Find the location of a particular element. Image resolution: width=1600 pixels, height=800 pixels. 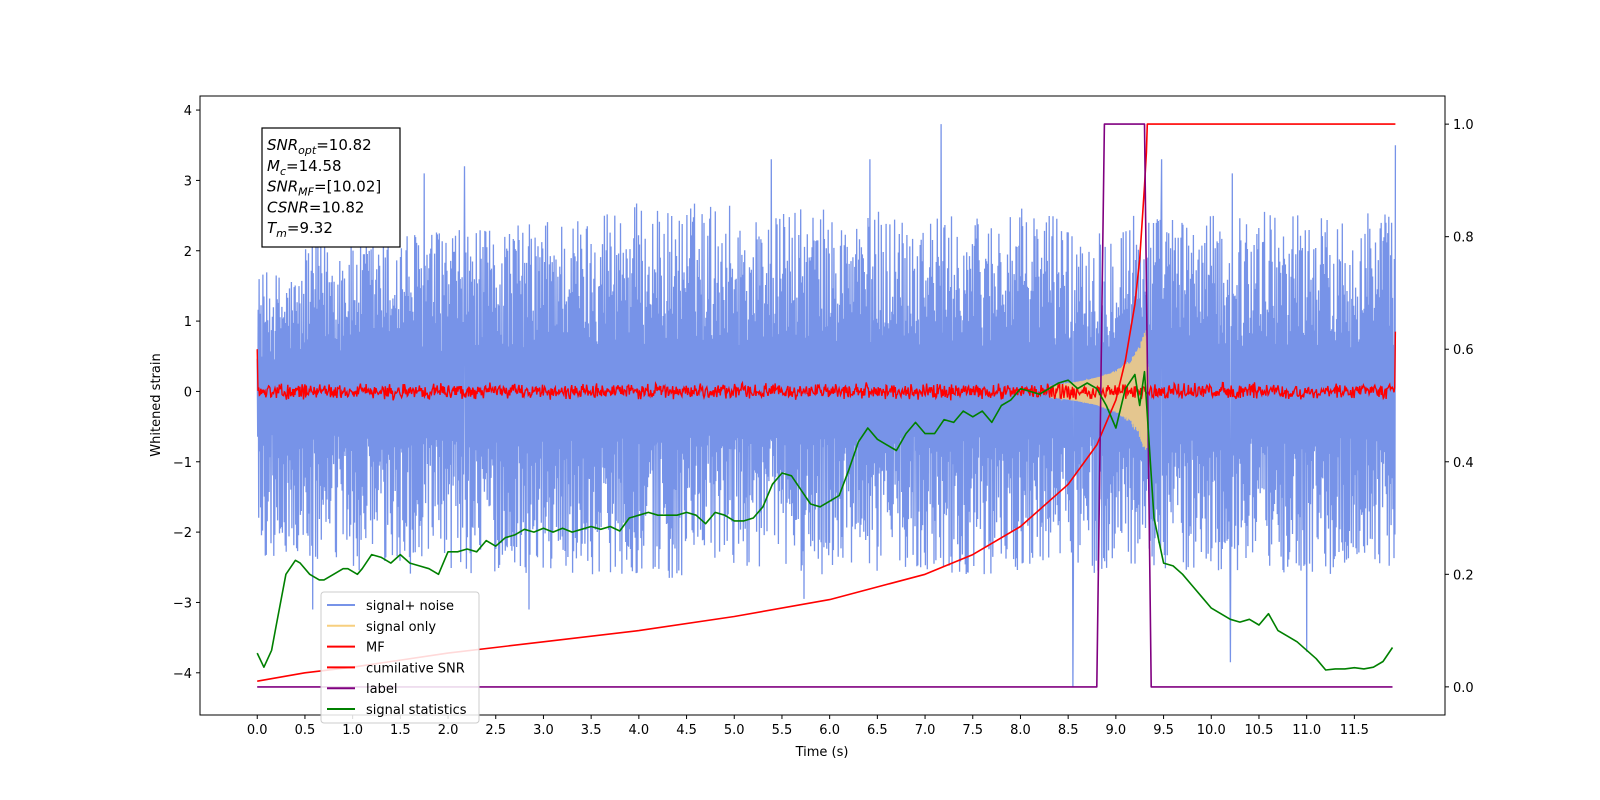

y-tick-label: −4 is located at coordinates (182, 674).